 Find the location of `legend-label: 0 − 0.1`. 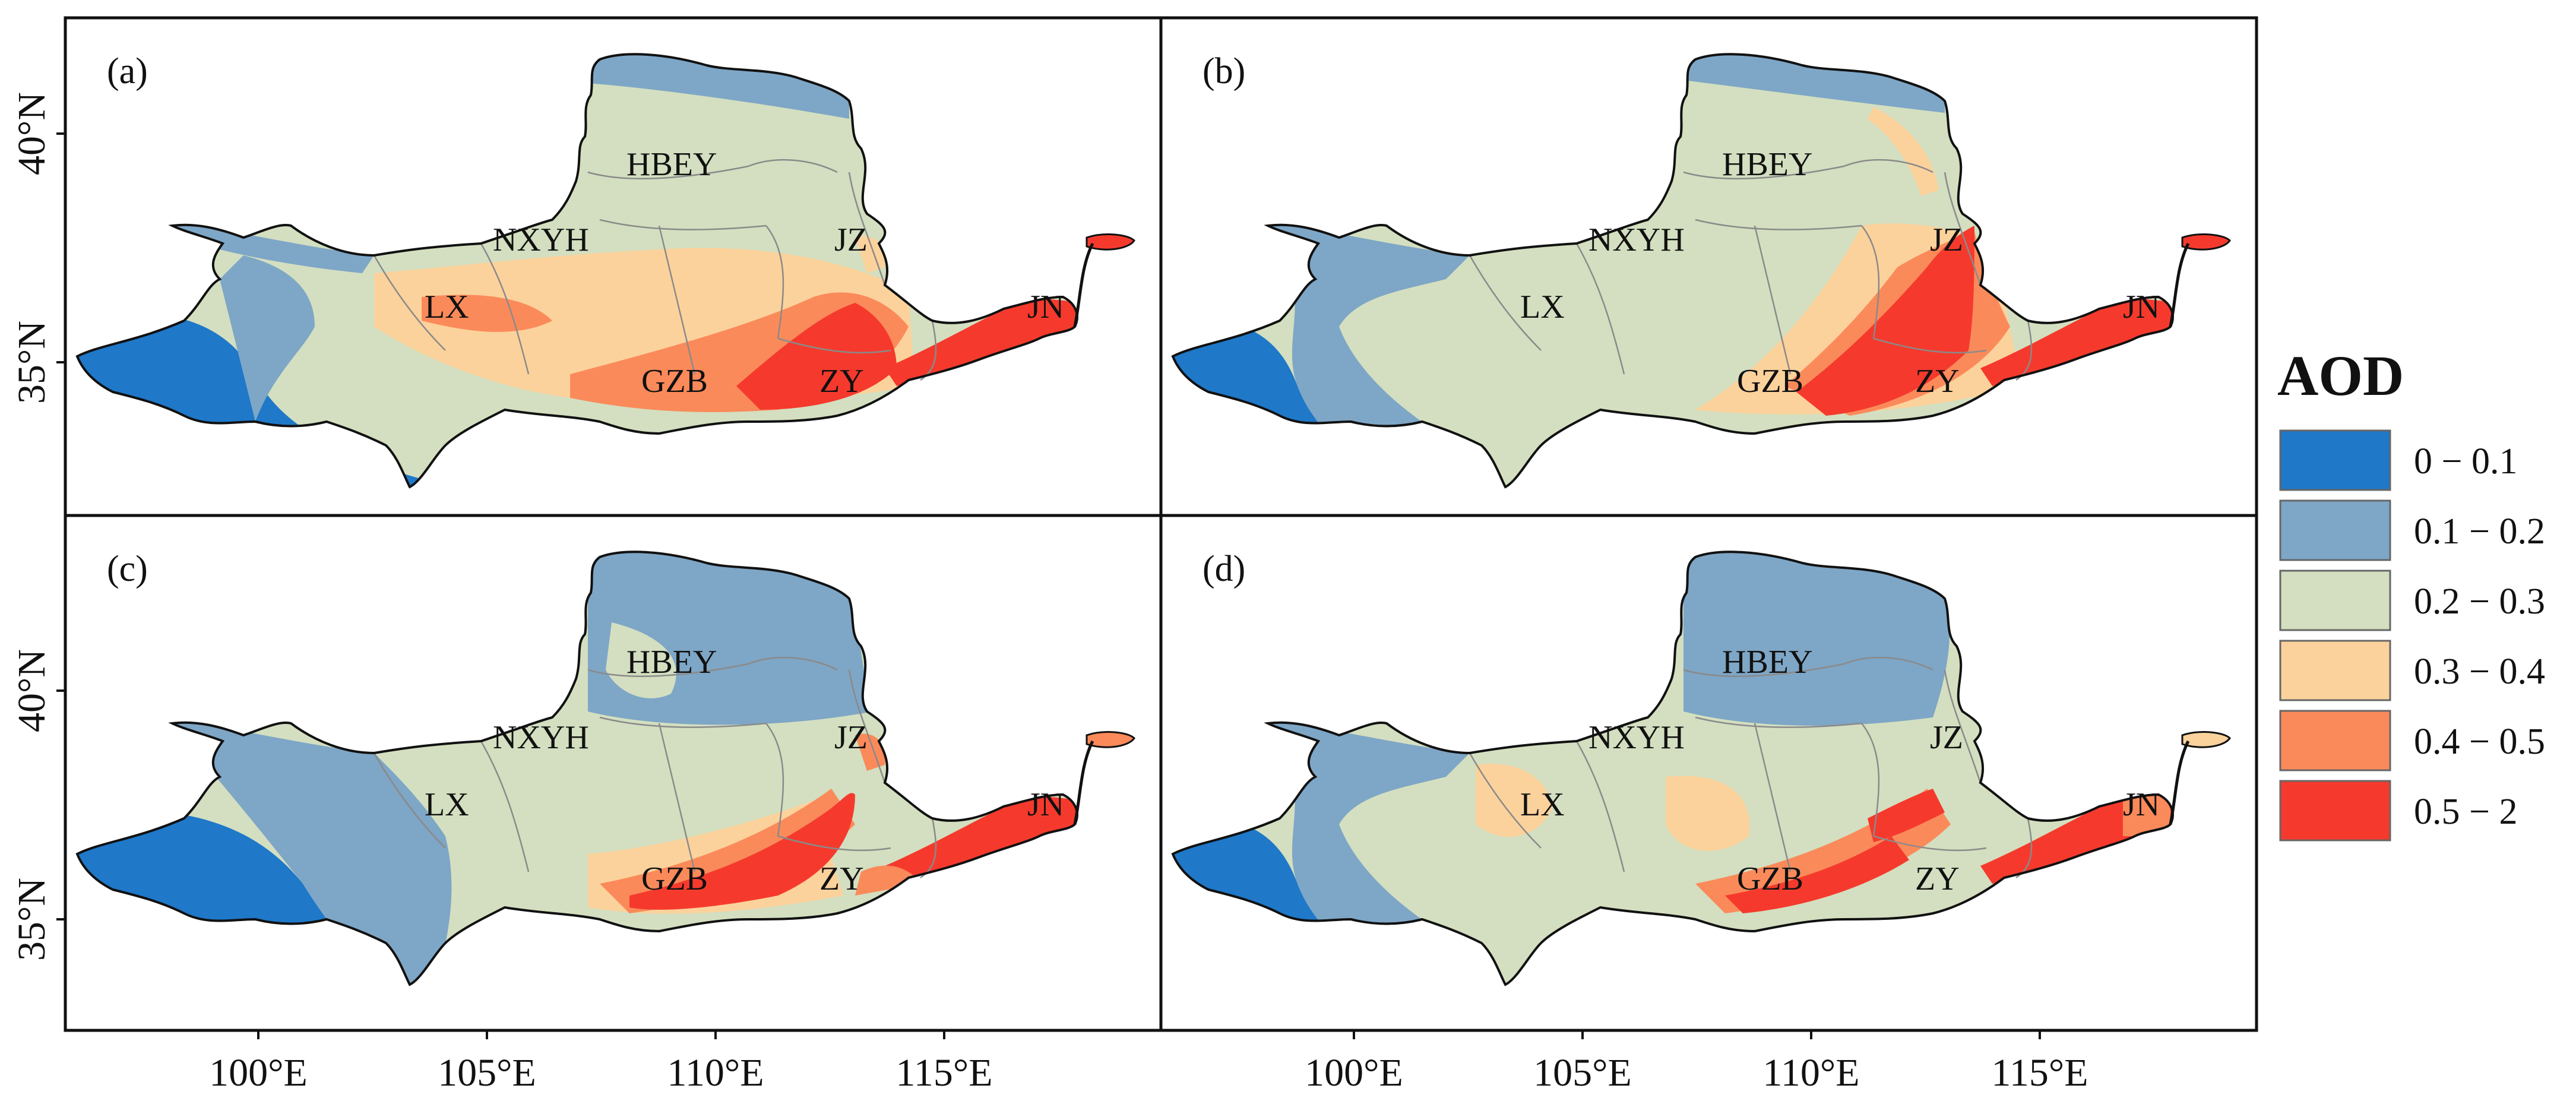

legend-label: 0 − 0.1 is located at coordinates (2465, 462).